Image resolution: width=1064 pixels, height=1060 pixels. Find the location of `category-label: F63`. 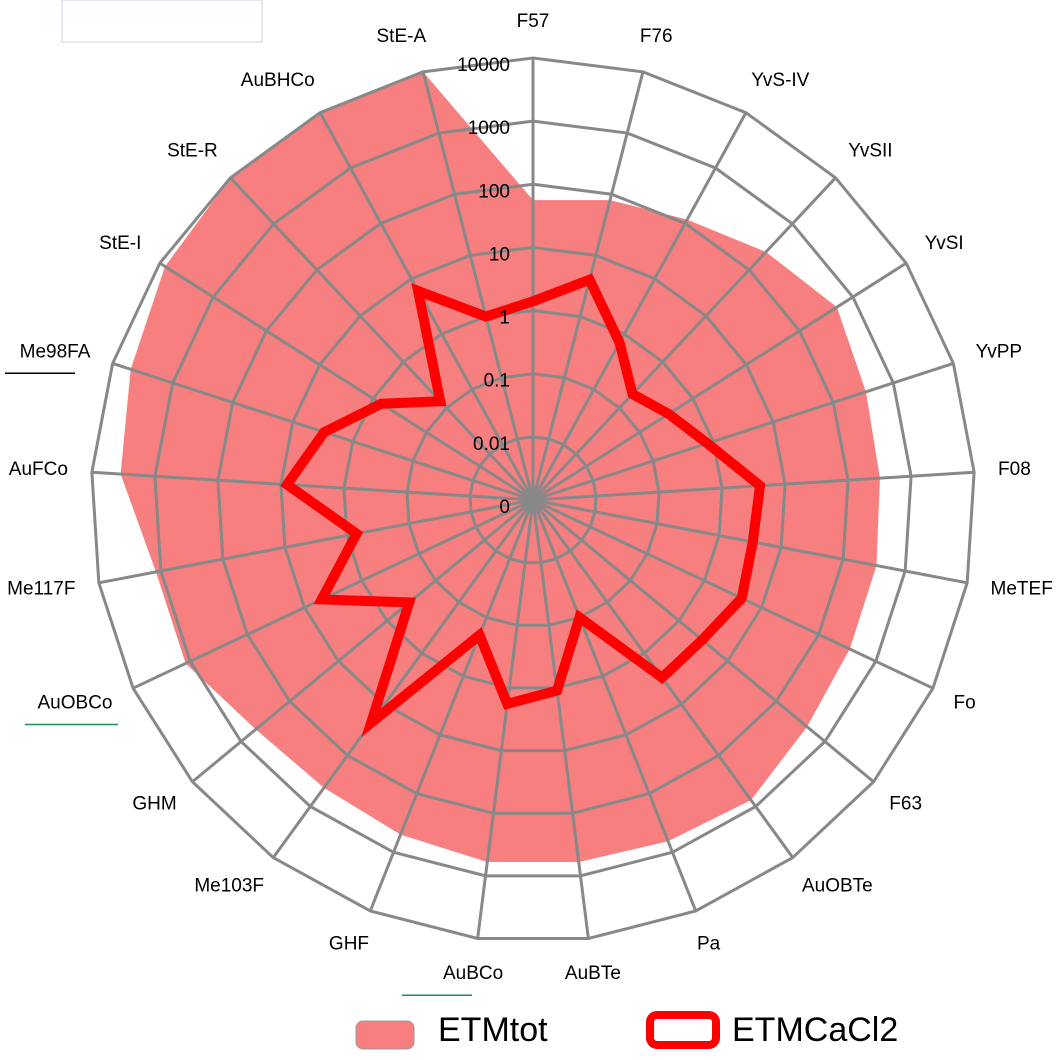

category-label: F63 is located at coordinates (905, 804).